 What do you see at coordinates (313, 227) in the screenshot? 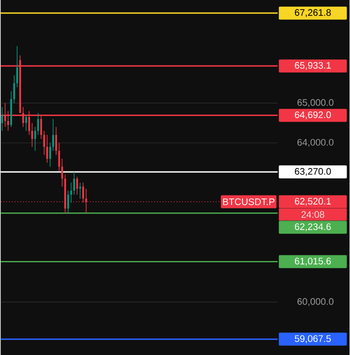
I see `ref-line-label: 62,234.6` at bounding box center [313, 227].